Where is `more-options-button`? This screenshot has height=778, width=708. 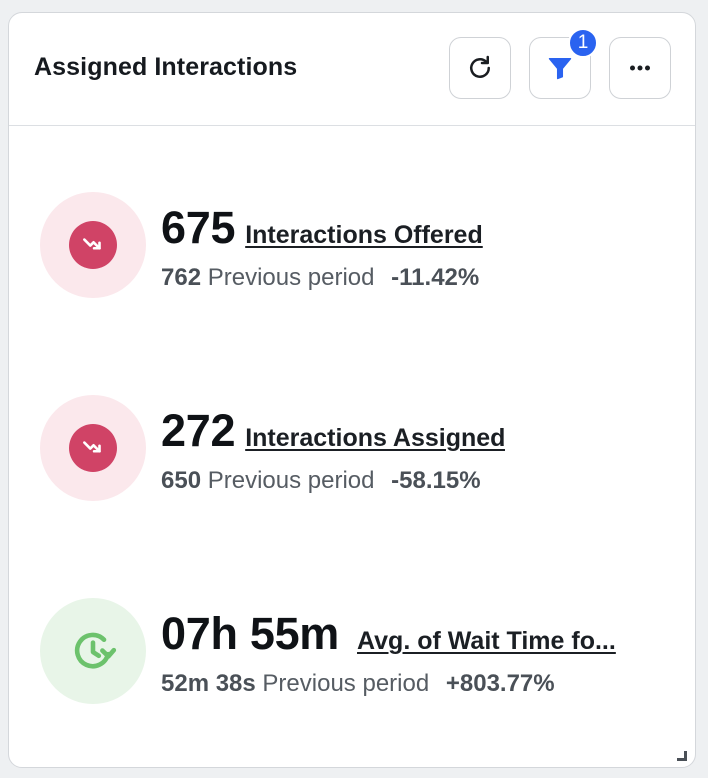
more-options-button is located at coordinates (640, 68).